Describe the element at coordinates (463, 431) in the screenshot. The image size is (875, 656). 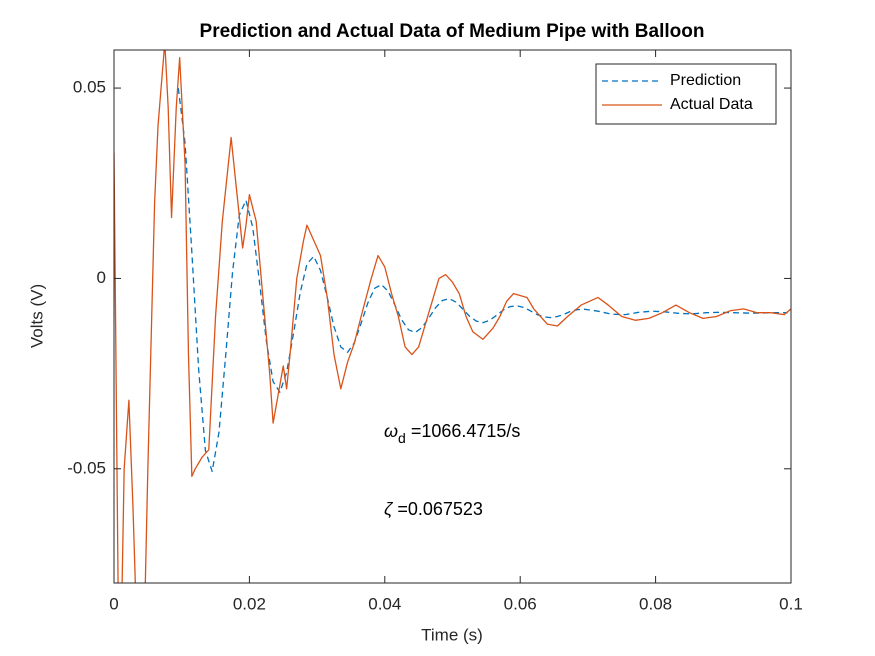
I see `annotation-text: =1066.4715/s` at that location.